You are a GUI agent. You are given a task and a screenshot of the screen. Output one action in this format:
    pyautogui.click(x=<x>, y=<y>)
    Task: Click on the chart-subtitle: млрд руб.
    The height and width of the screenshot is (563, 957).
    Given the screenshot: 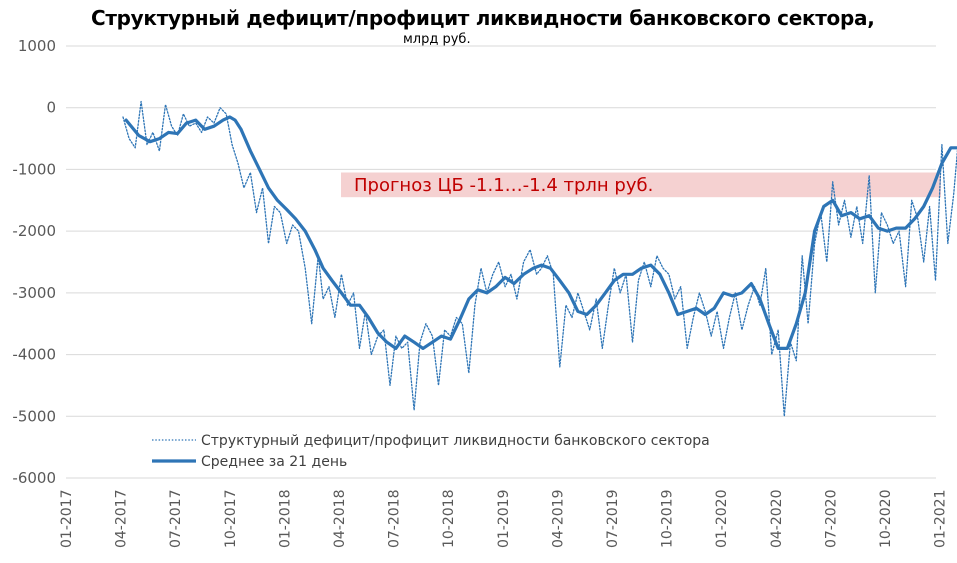 What is the action you would take?
    pyautogui.click(x=437, y=39)
    